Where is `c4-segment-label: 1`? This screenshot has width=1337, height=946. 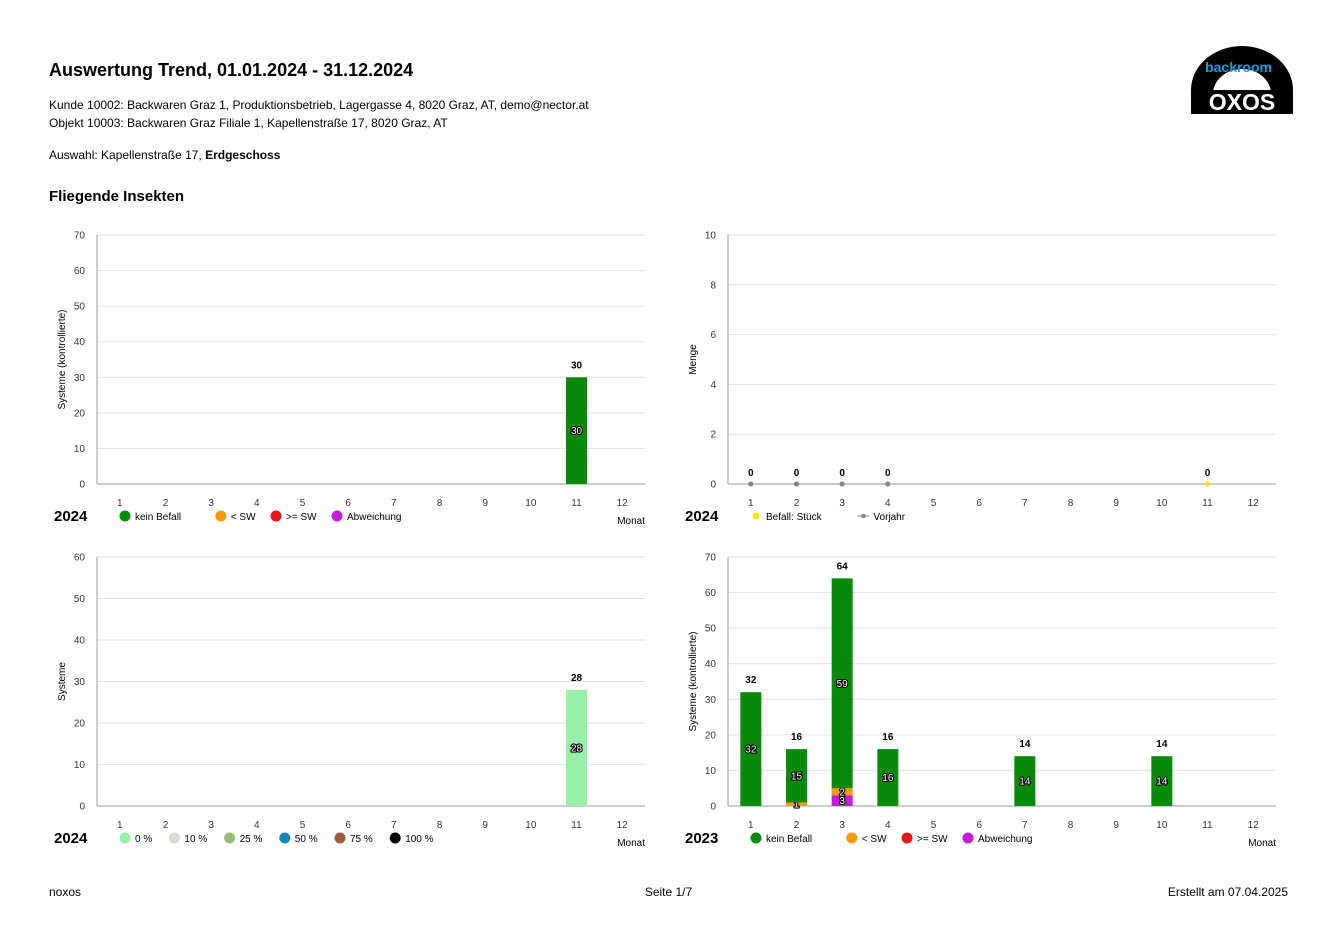
c4-segment-label: 1 is located at coordinates (797, 805).